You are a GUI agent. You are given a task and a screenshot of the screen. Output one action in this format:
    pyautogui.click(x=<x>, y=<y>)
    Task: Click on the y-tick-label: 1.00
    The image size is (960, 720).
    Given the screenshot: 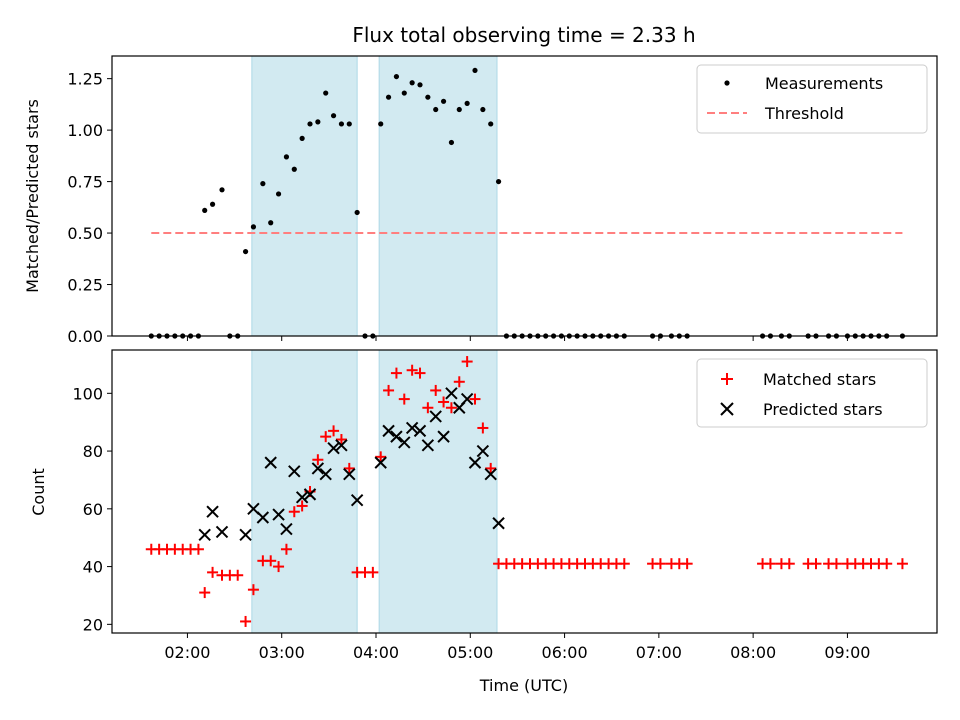 What is the action you would take?
    pyautogui.click(x=85, y=130)
    